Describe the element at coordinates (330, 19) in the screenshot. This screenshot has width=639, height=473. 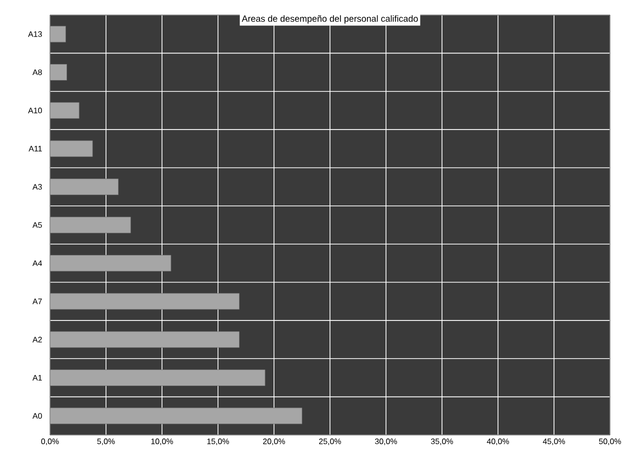
I see `chart-title: Areas de desempeño del personal calificado` at that location.